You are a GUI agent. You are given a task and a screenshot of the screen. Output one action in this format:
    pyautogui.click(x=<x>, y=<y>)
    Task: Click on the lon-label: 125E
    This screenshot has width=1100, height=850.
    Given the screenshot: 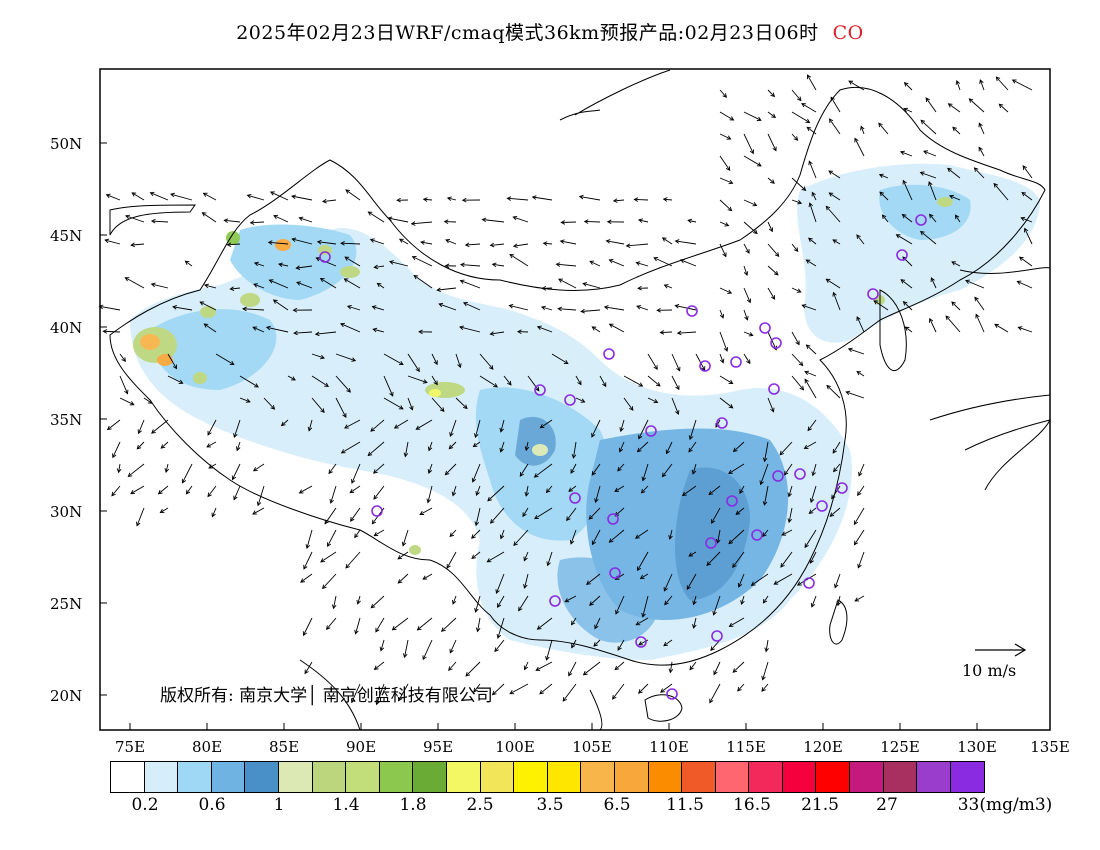 What is the action you would take?
    pyautogui.click(x=900, y=747)
    